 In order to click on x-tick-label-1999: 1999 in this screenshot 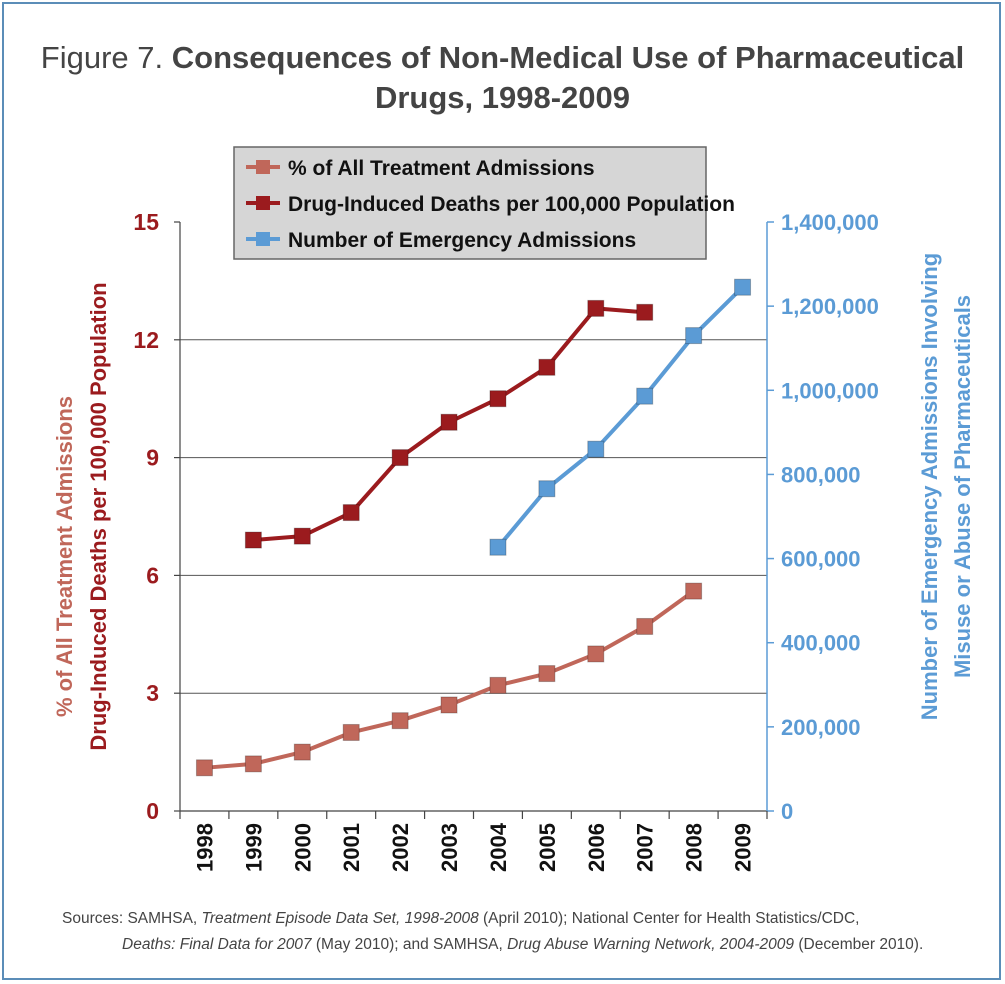, I will do `click(253, 847)`.